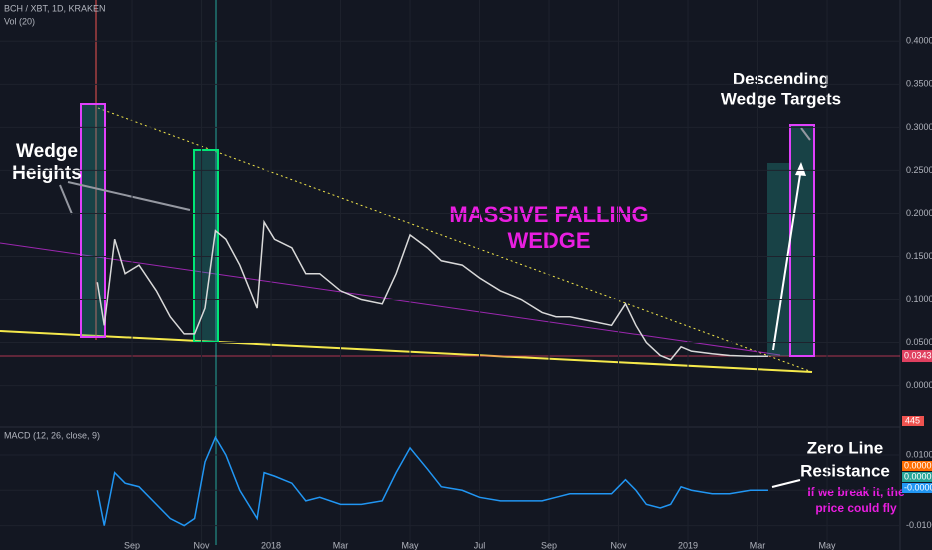 The height and width of the screenshot is (550, 932). I want to click on annotation: Resistance, so click(845, 470).